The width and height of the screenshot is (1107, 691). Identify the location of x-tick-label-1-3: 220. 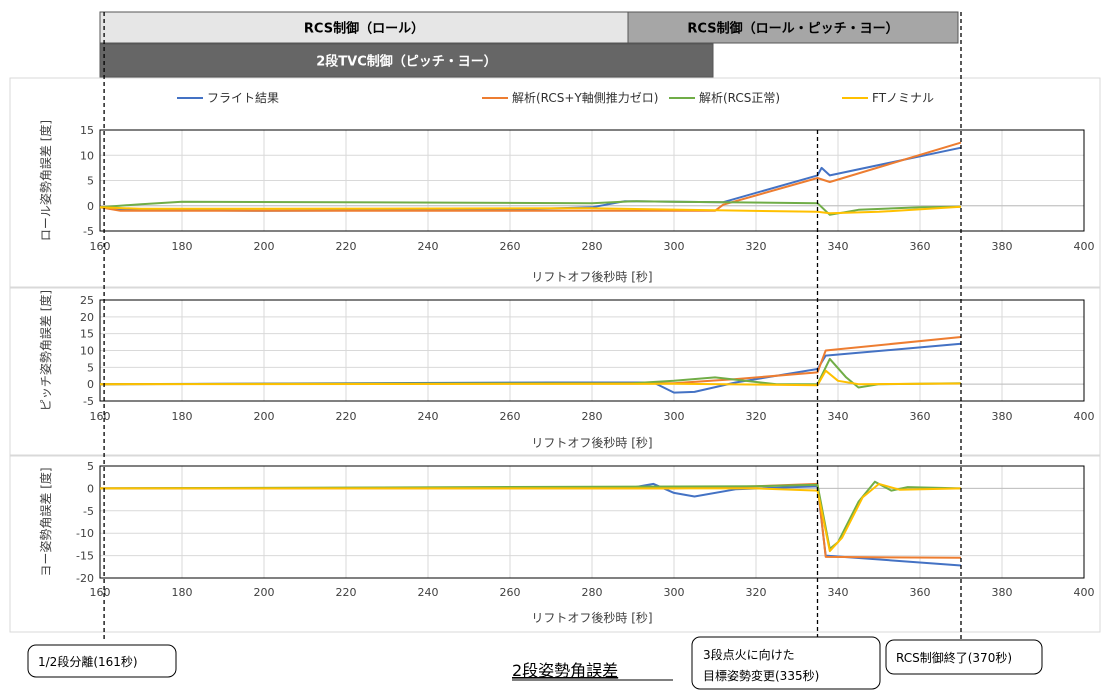
(346, 416).